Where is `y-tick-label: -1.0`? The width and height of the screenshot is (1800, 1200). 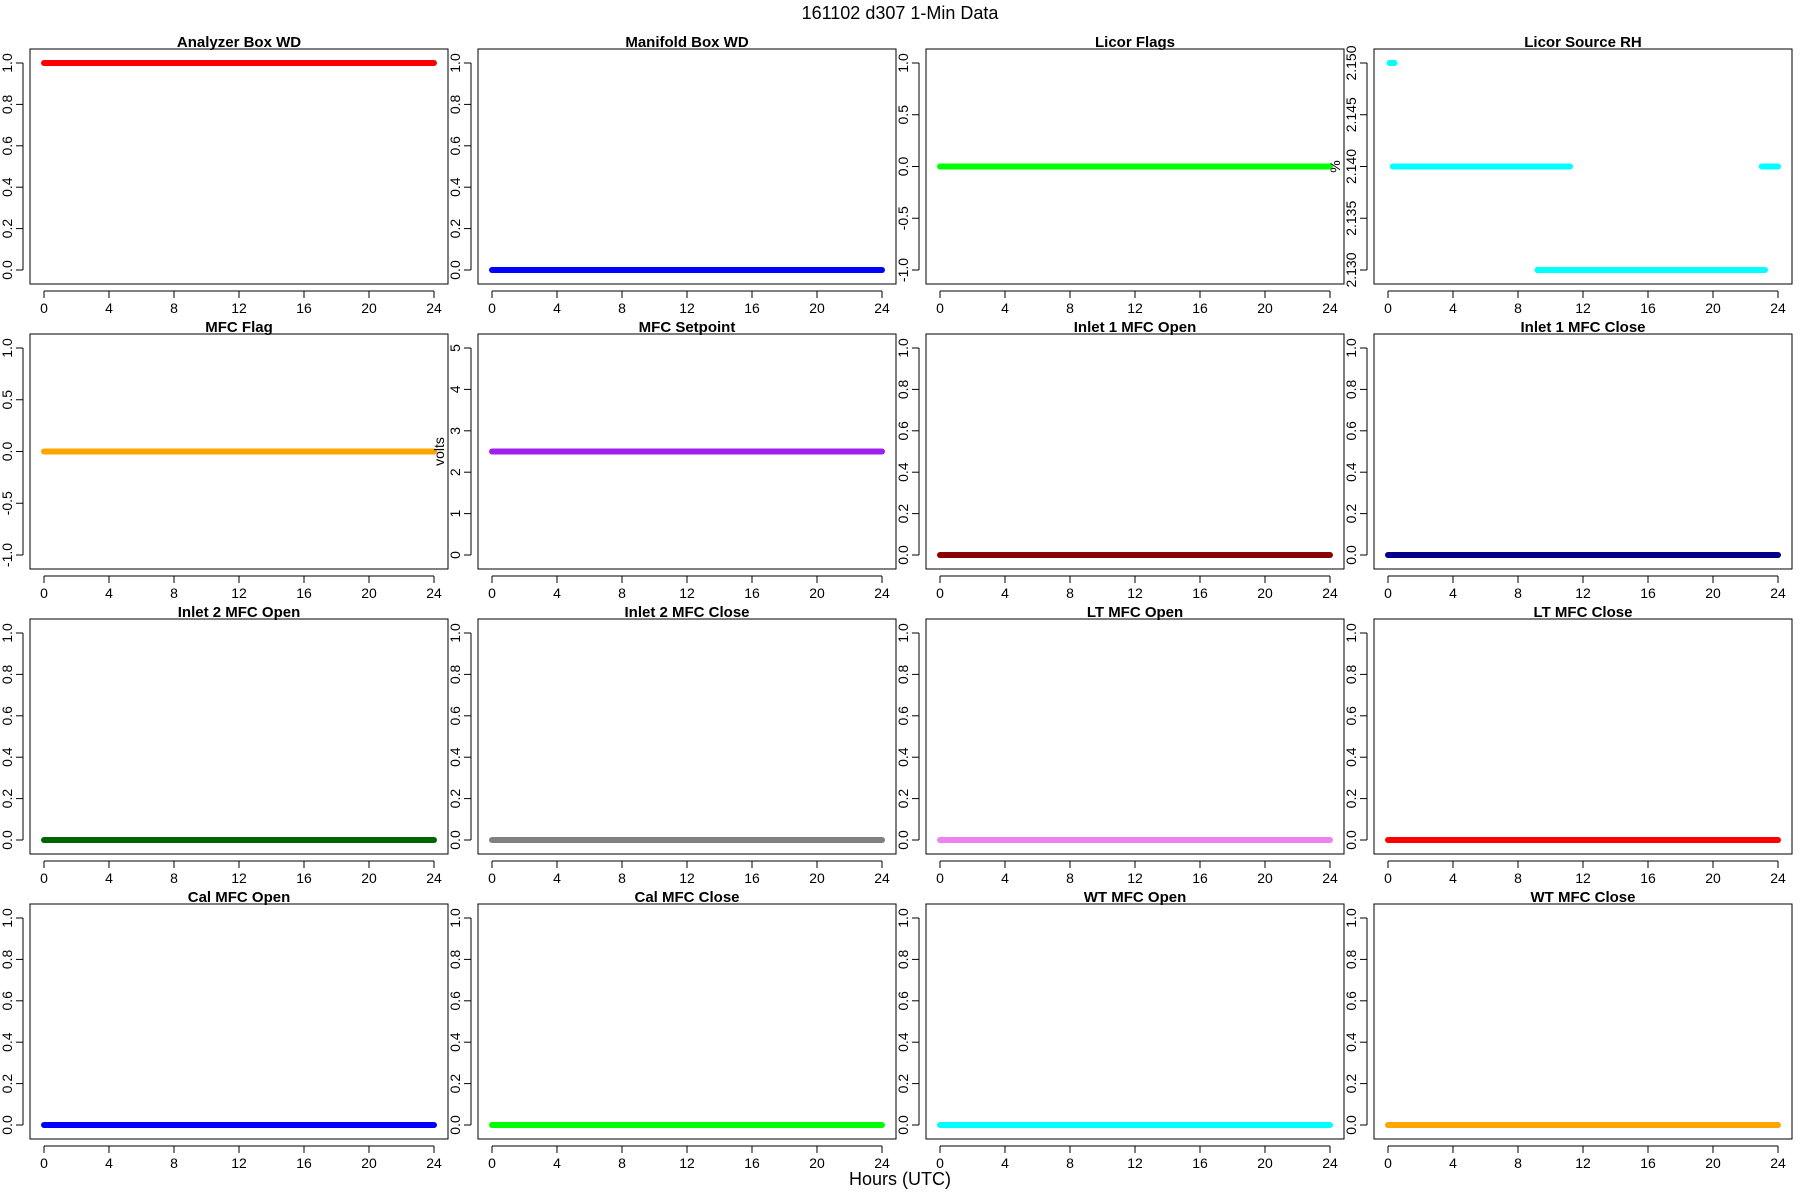
y-tick-label: -1.0 is located at coordinates (7, 555).